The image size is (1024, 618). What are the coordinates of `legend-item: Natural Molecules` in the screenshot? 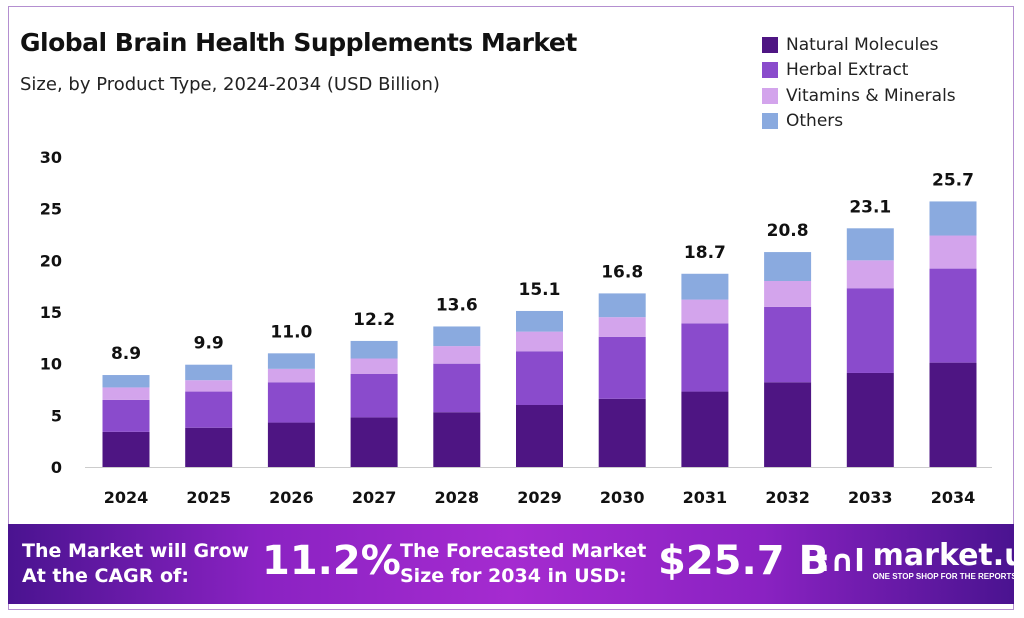 It's located at (859, 45).